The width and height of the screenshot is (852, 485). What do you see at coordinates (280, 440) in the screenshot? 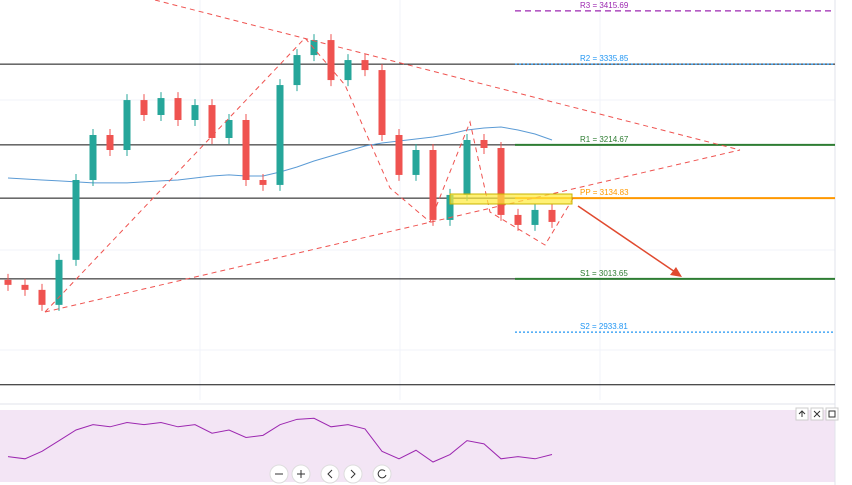
I see `rsi-line` at bounding box center [280, 440].